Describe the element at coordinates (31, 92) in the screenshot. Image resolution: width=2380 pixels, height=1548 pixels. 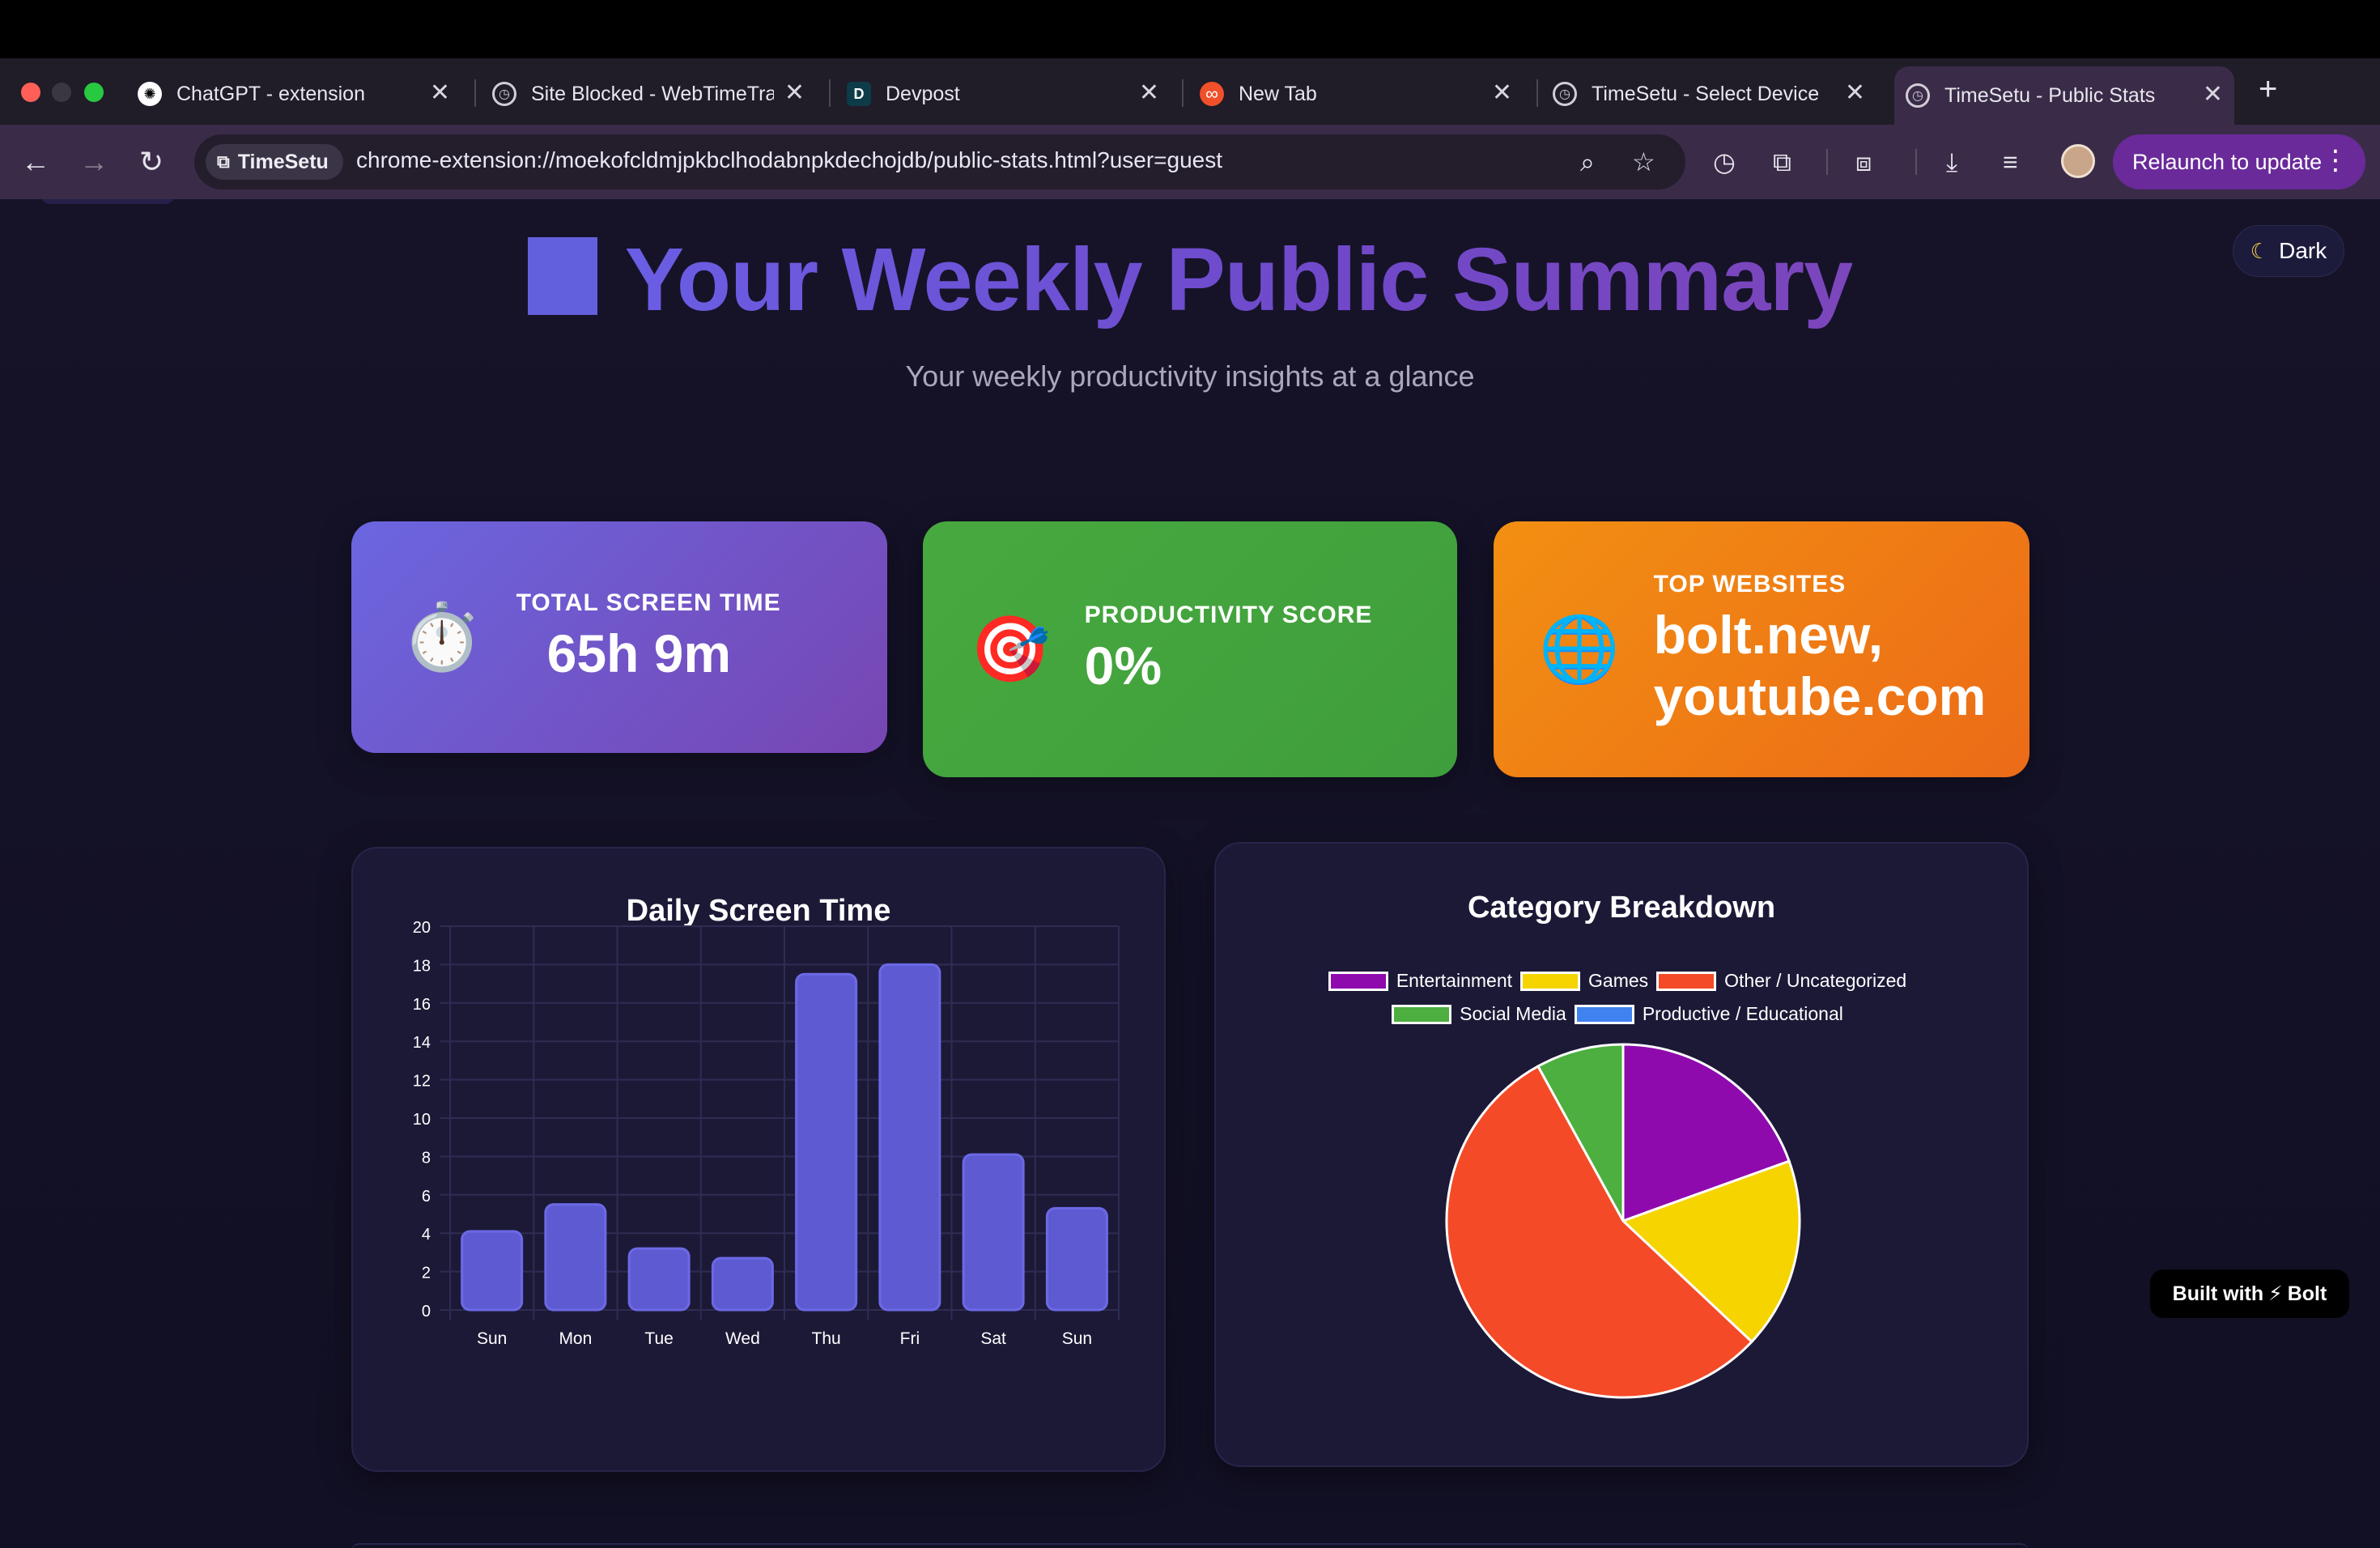
I see `close-window-button` at that location.